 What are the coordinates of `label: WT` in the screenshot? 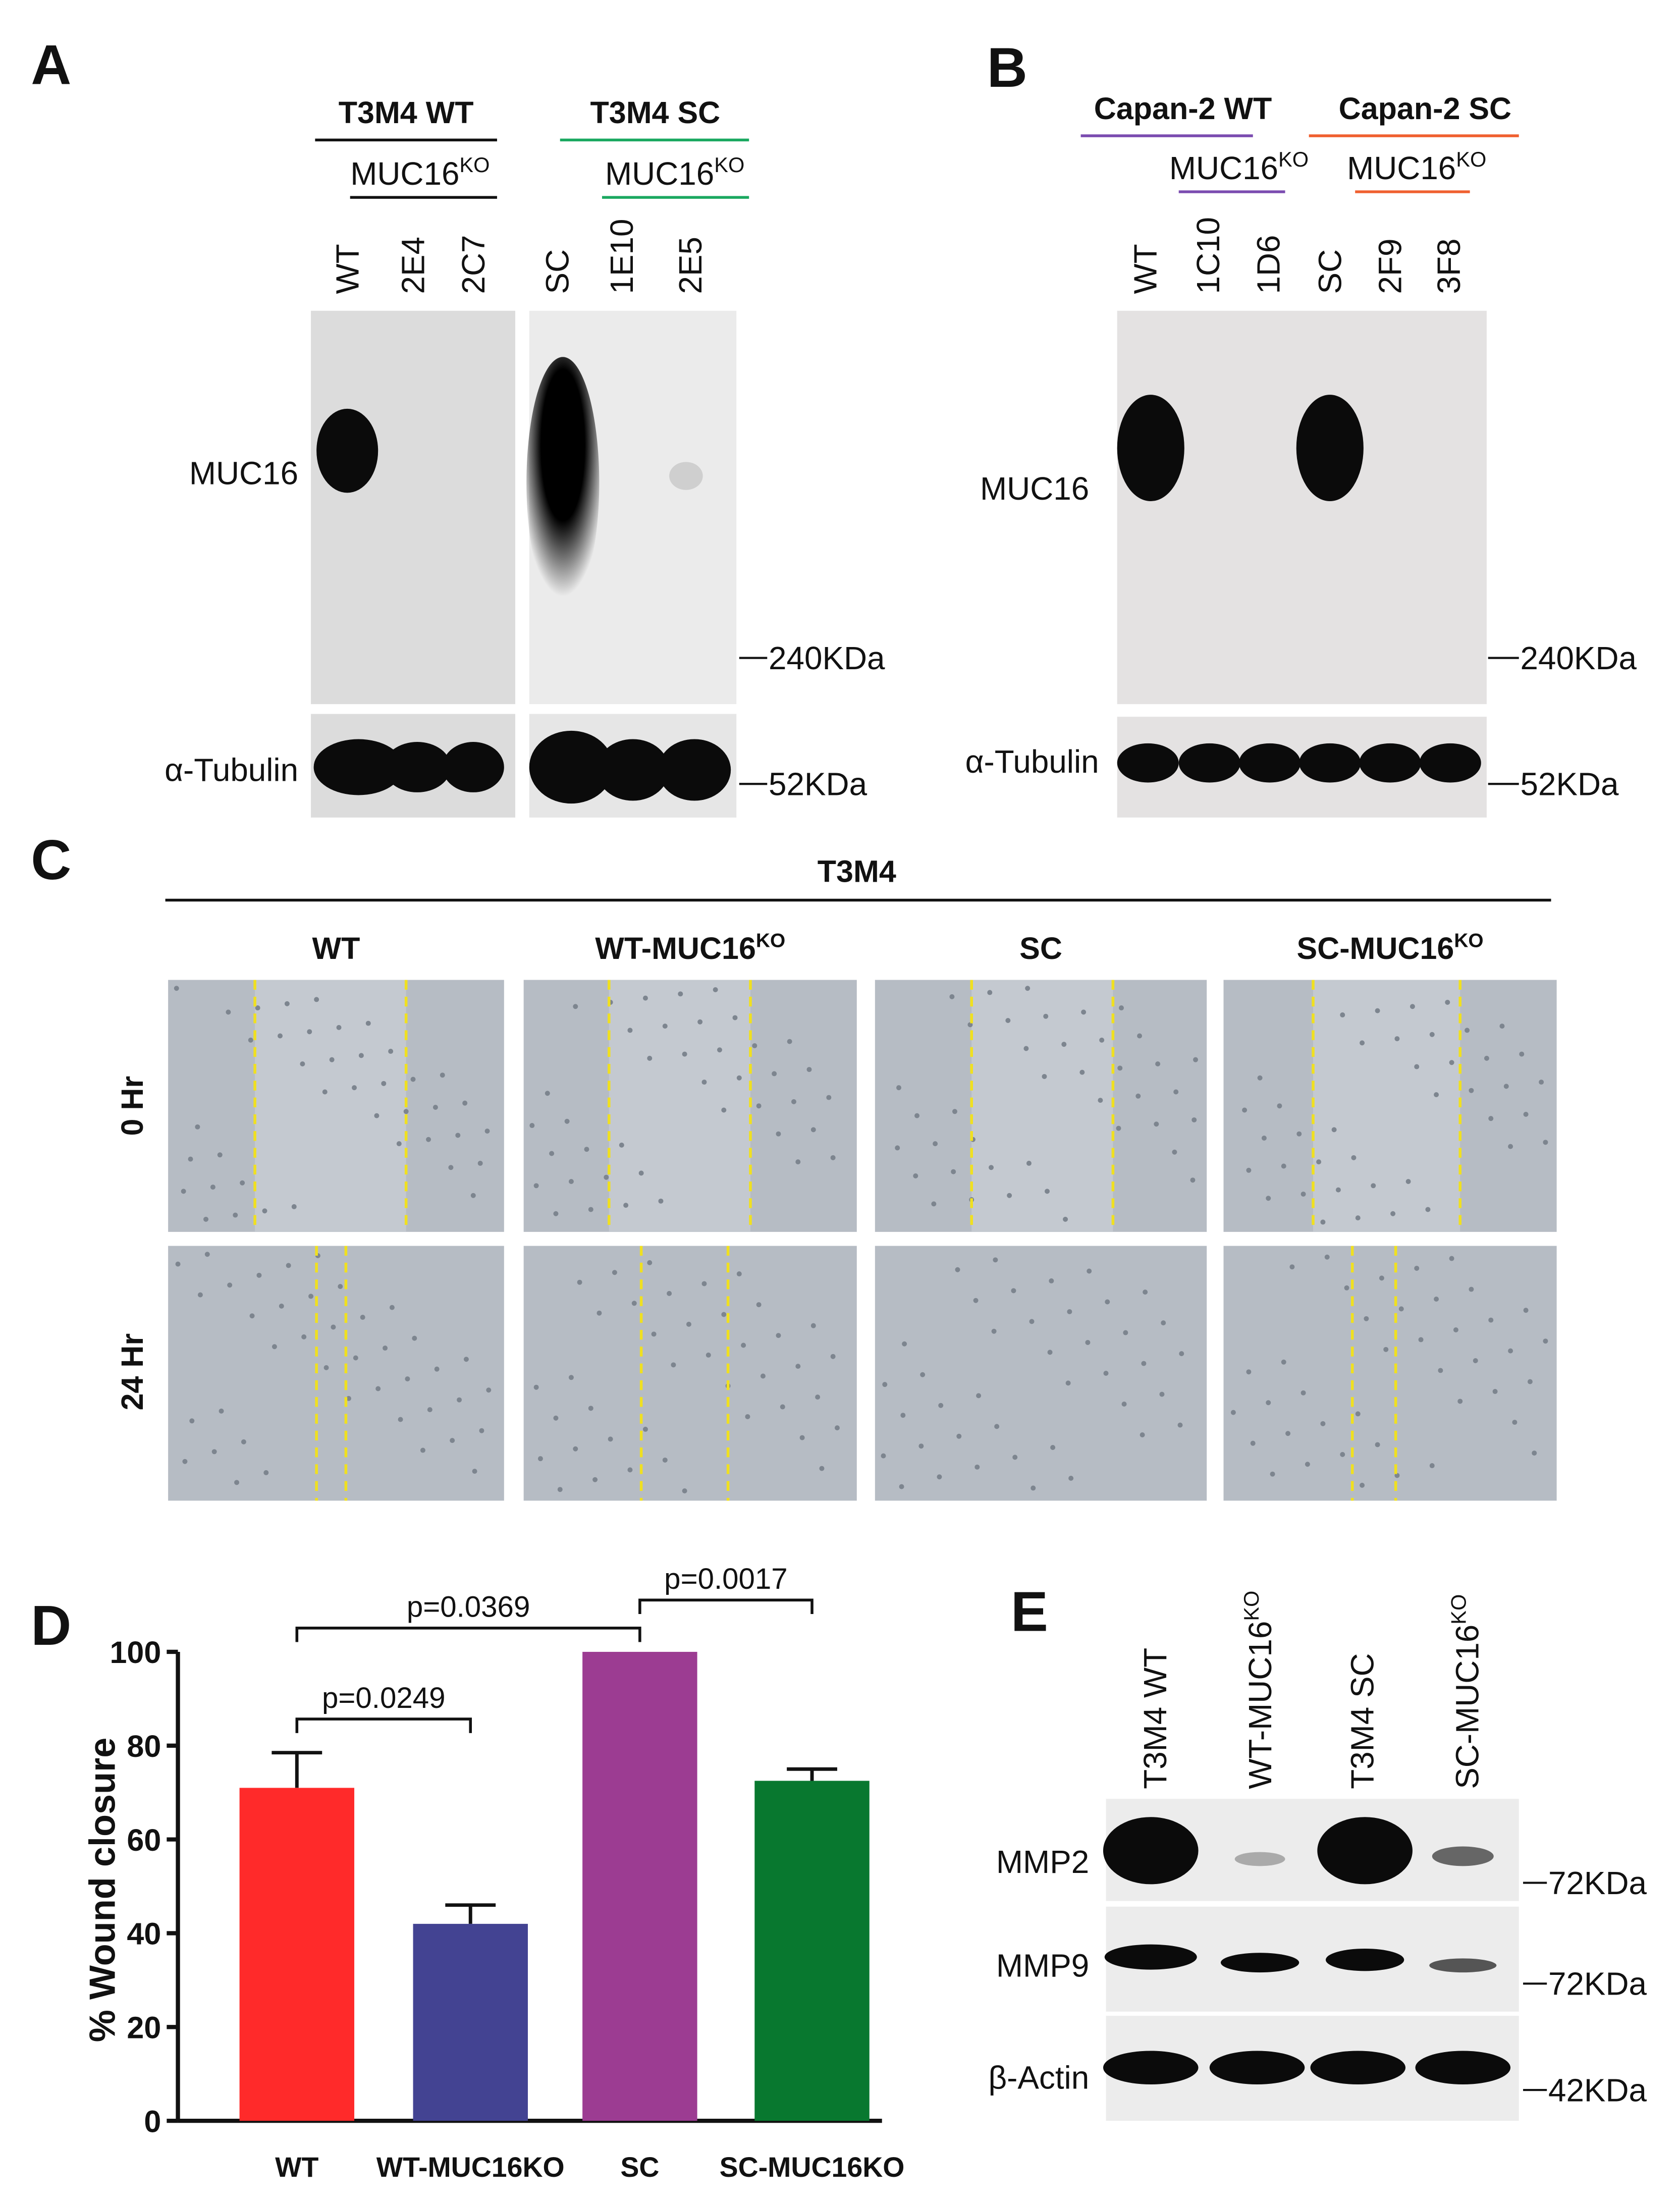 It's located at (336, 948).